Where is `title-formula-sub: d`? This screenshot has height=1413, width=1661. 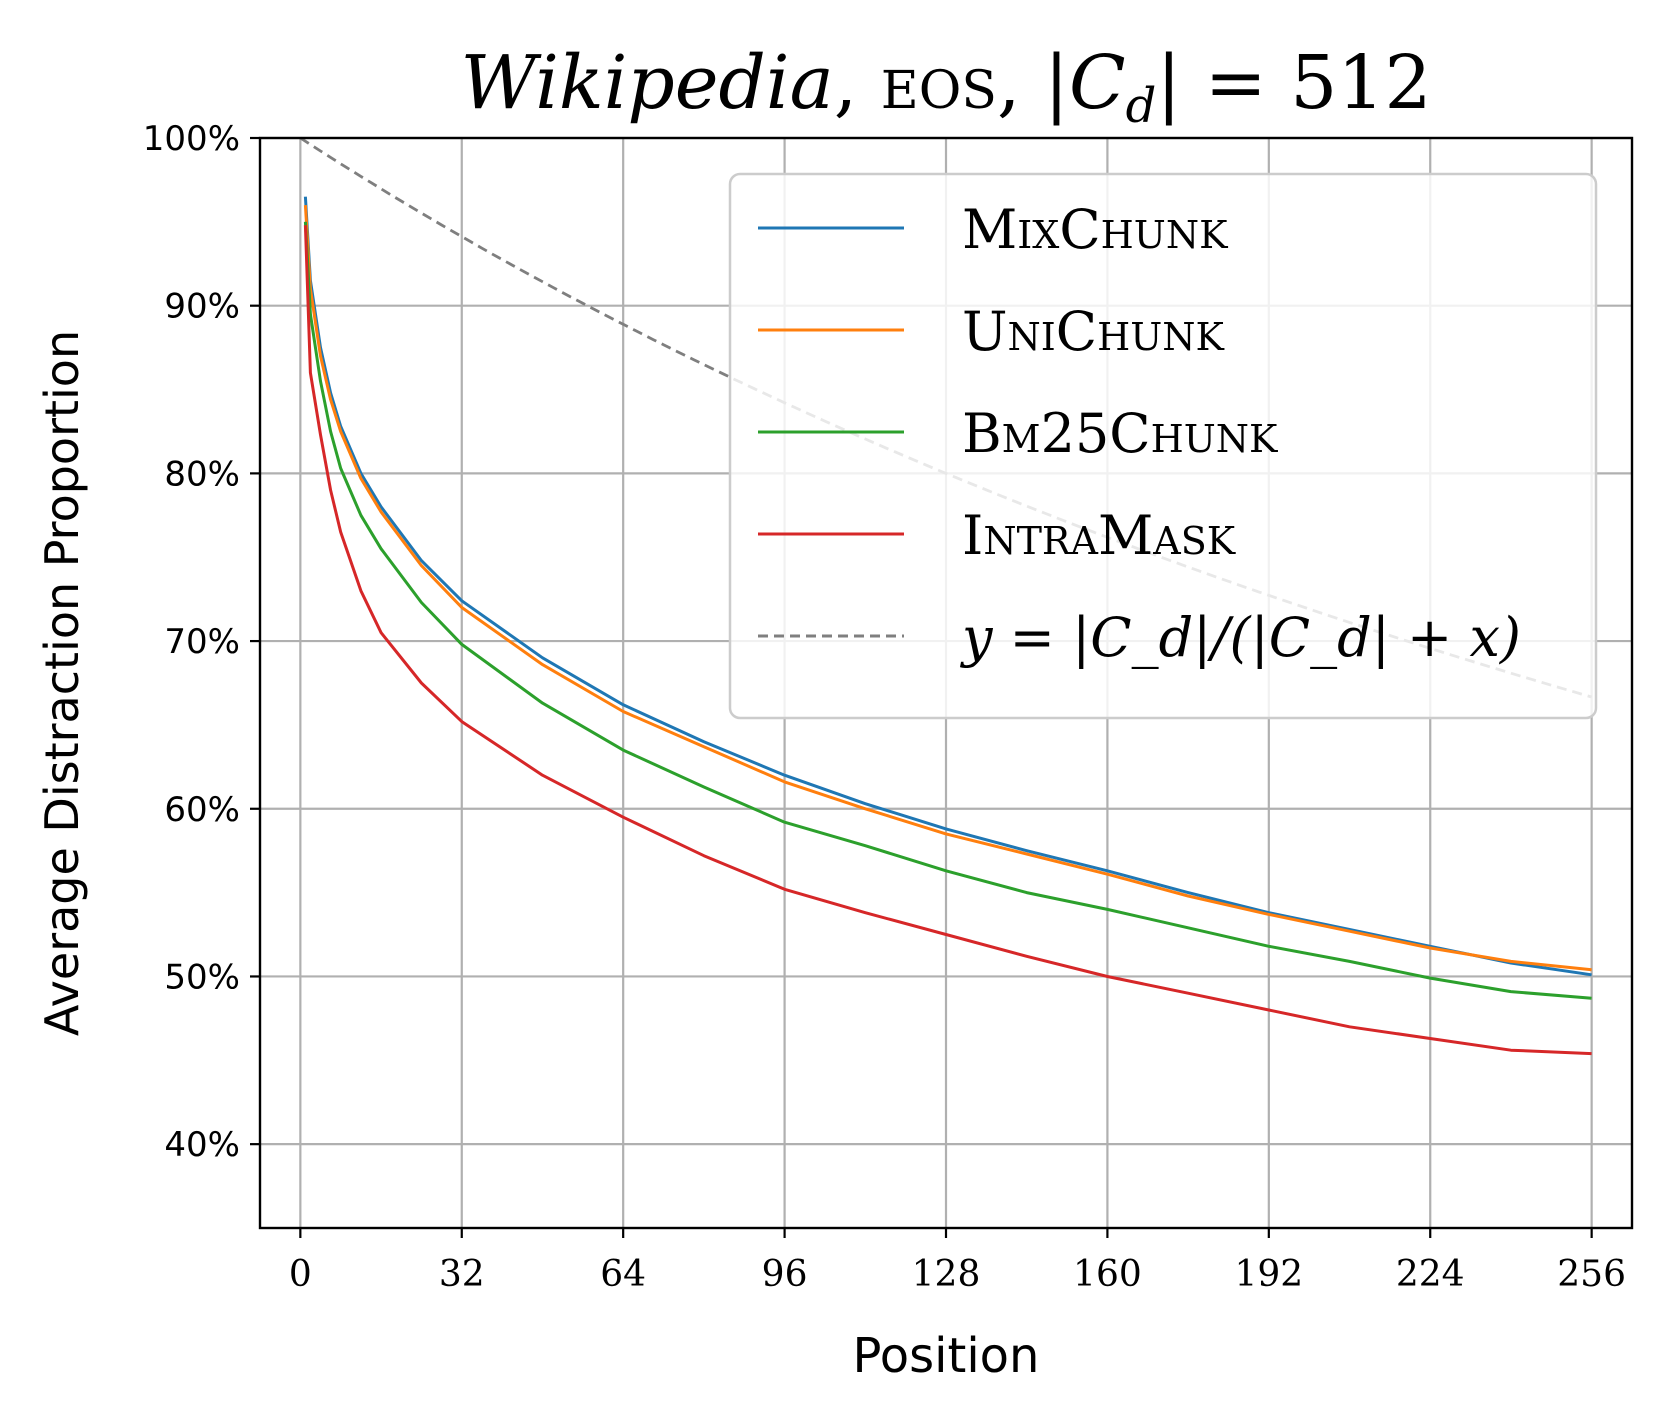 title-formula-sub: d is located at coordinates (1141, 106).